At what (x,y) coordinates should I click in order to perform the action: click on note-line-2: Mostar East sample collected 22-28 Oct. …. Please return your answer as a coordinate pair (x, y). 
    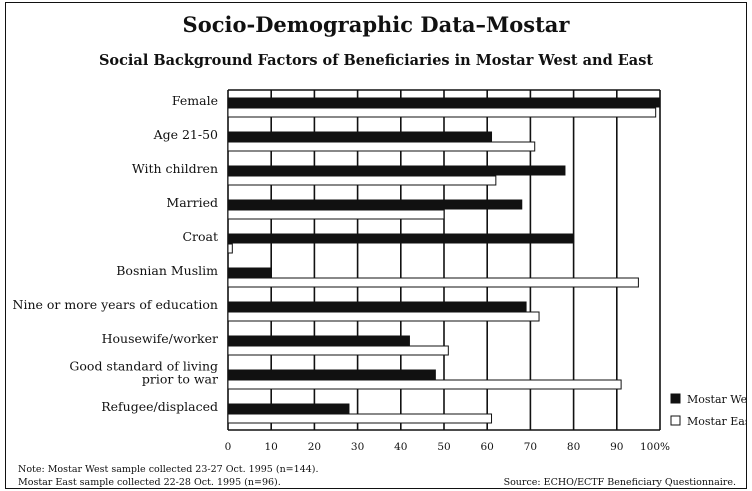
    Looking at the image, I should click on (149, 482).